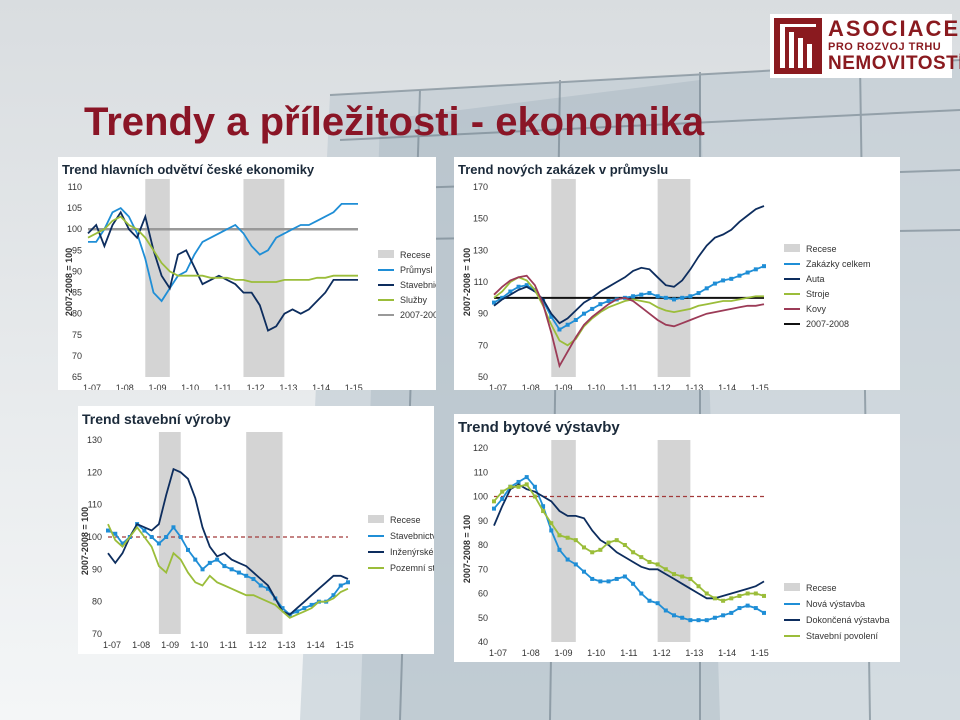 This screenshot has width=960, height=720. Describe the element at coordinates (483, 314) in the screenshot. I see `y-tick-label: 90` at that location.